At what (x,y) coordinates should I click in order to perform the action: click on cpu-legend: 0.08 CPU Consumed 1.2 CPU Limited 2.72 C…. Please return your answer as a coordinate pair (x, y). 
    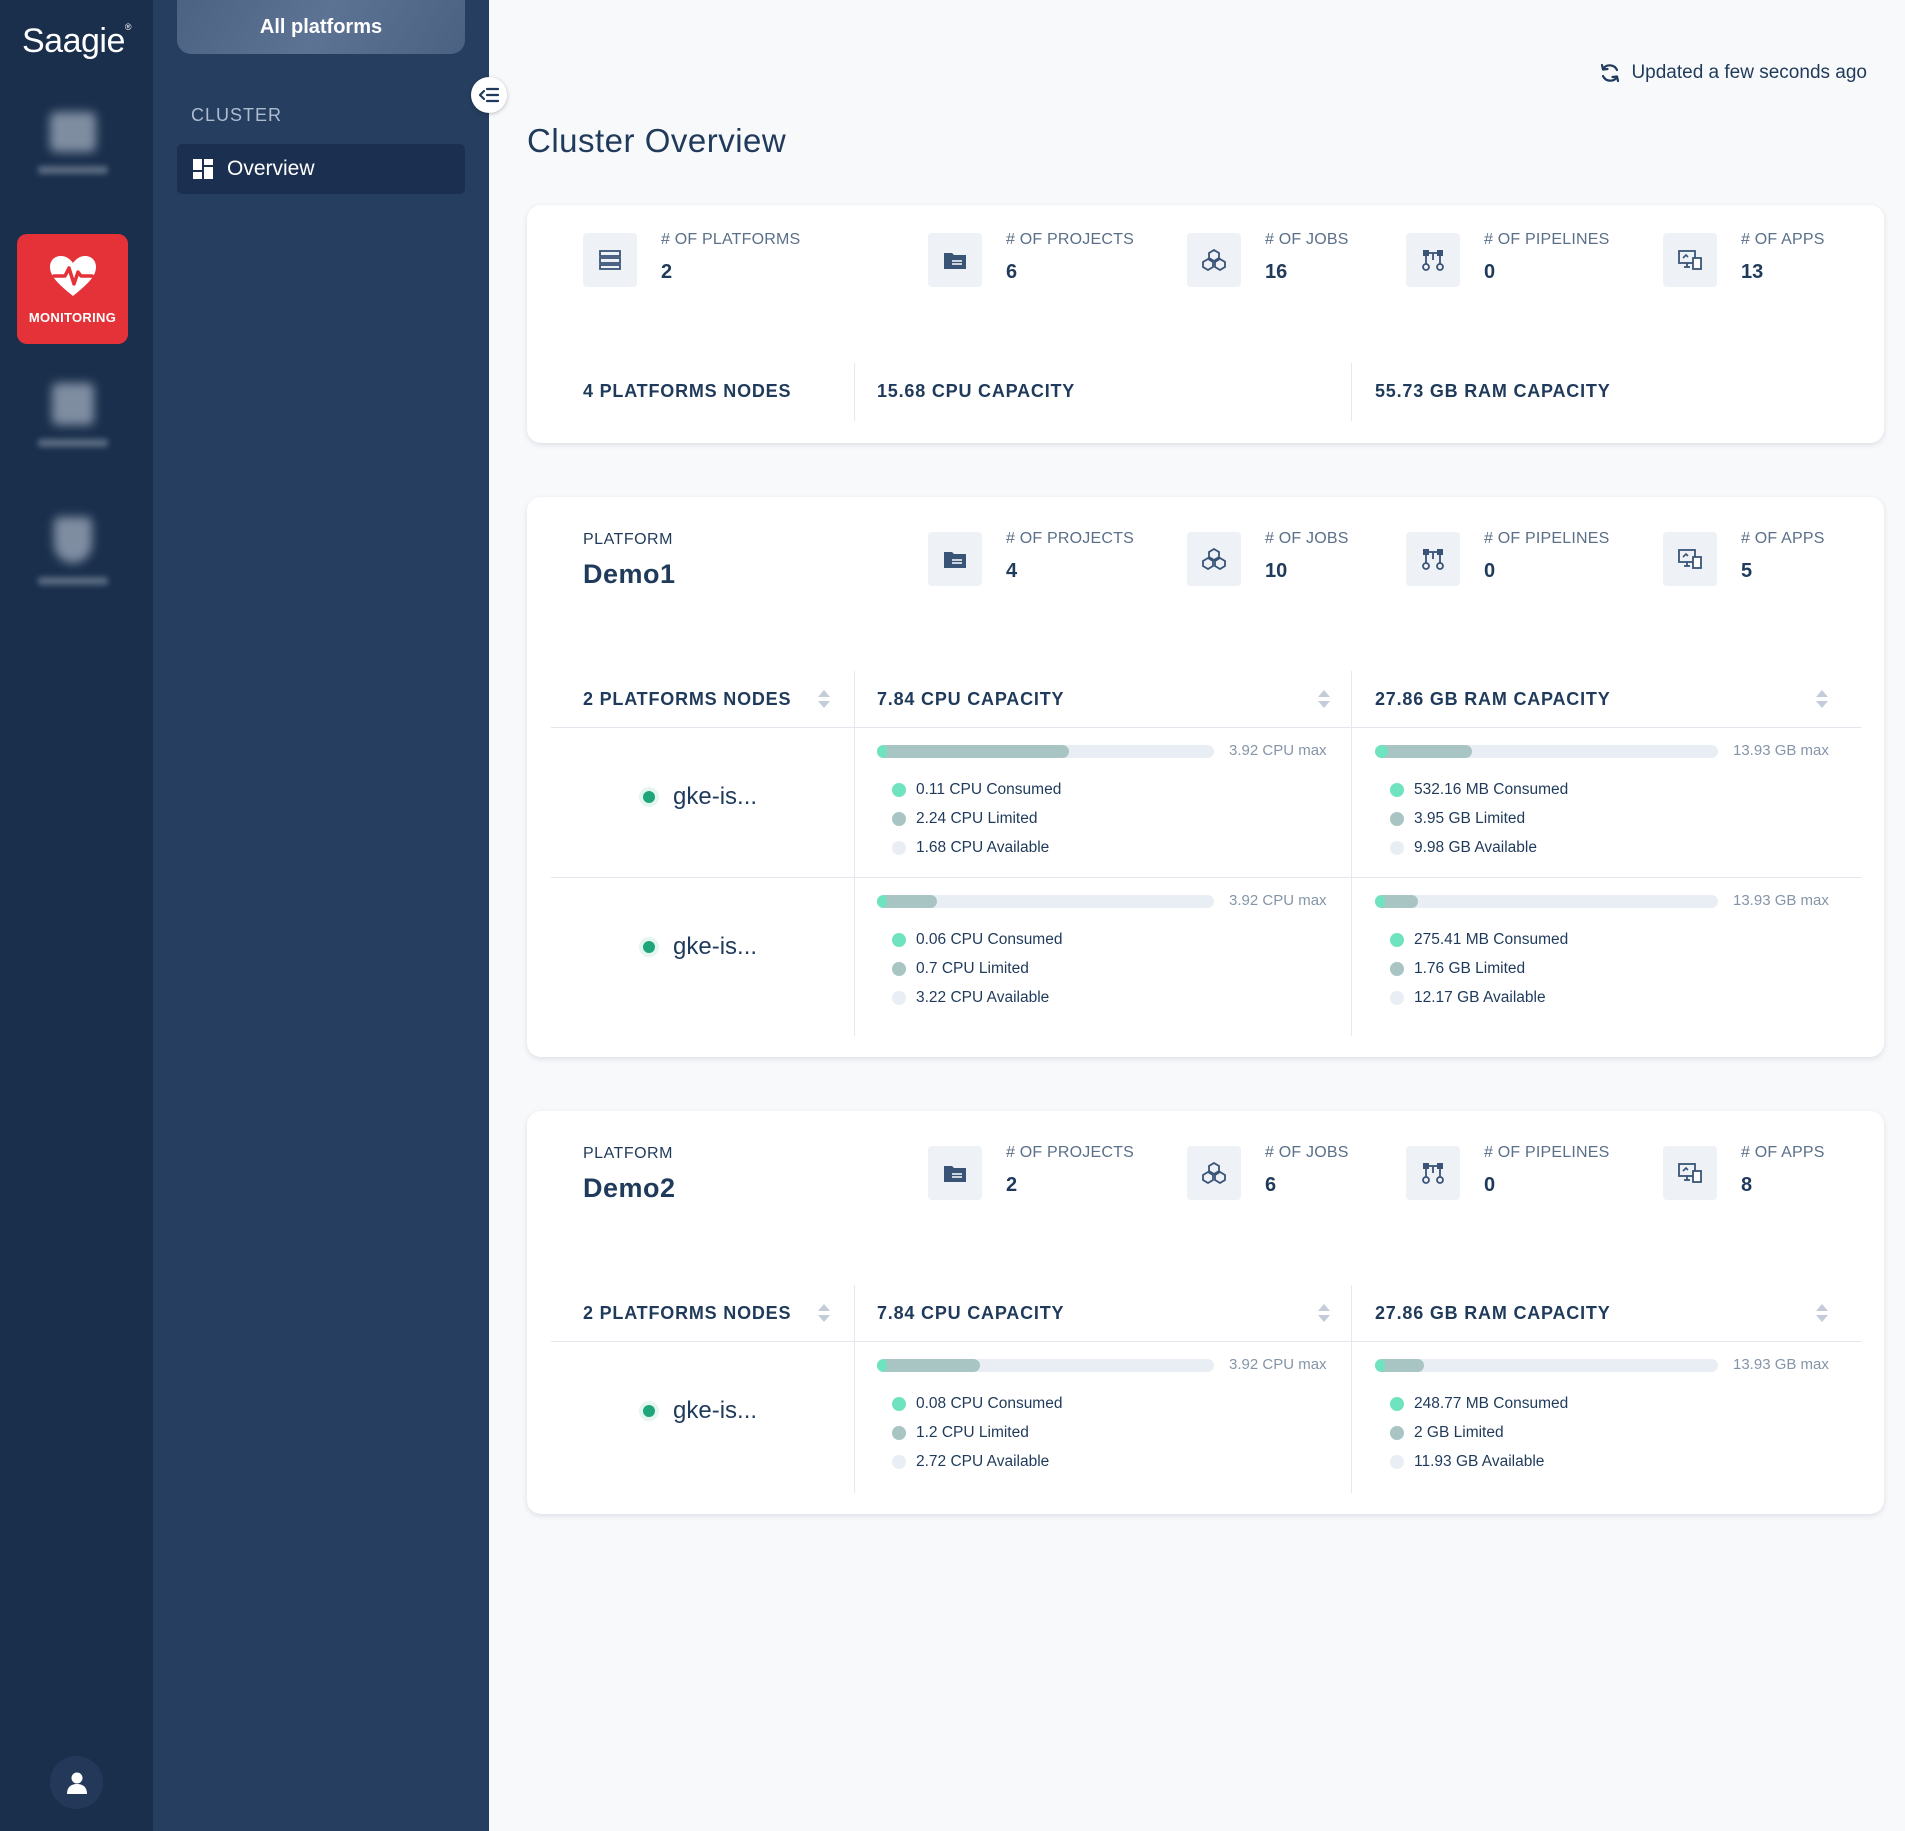
    Looking at the image, I should click on (977, 1432).